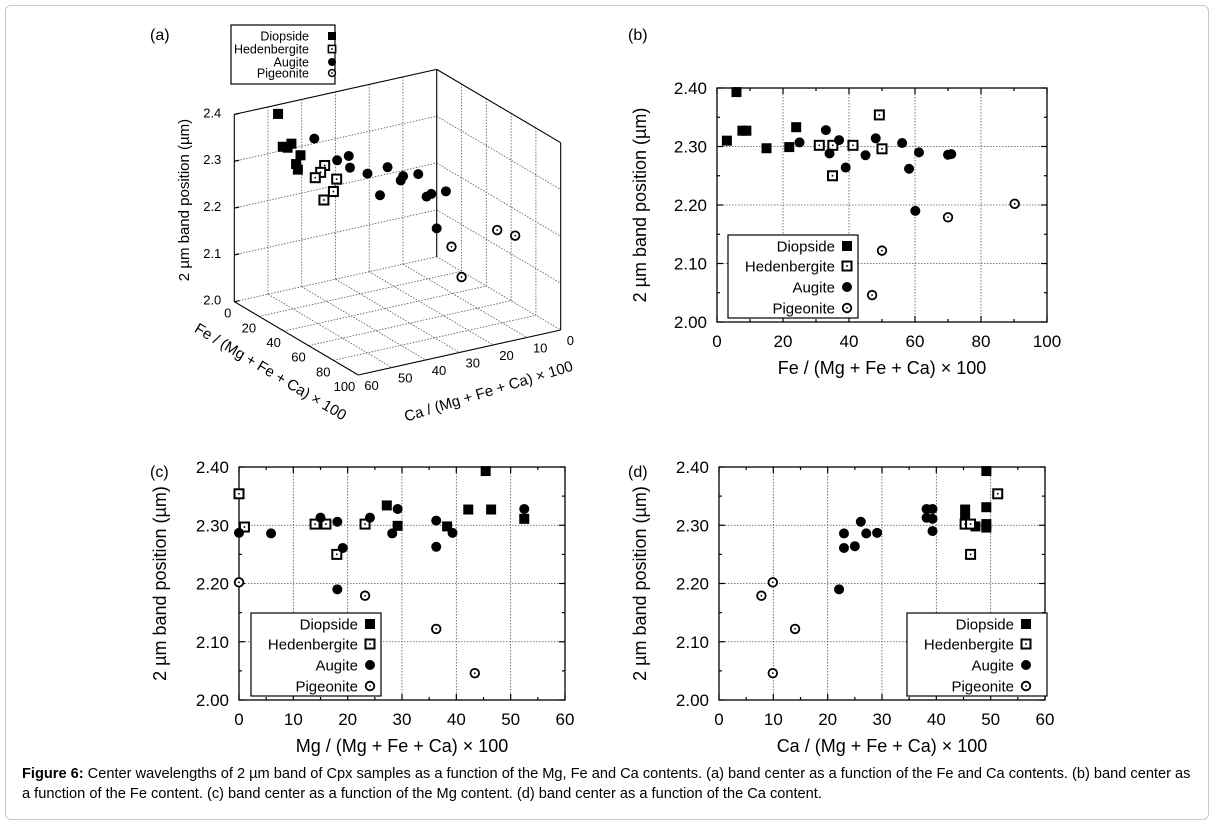 The height and width of the screenshot is (827, 1216). Describe the element at coordinates (638, 35) in the screenshot. I see `panel-label: (b)` at that location.